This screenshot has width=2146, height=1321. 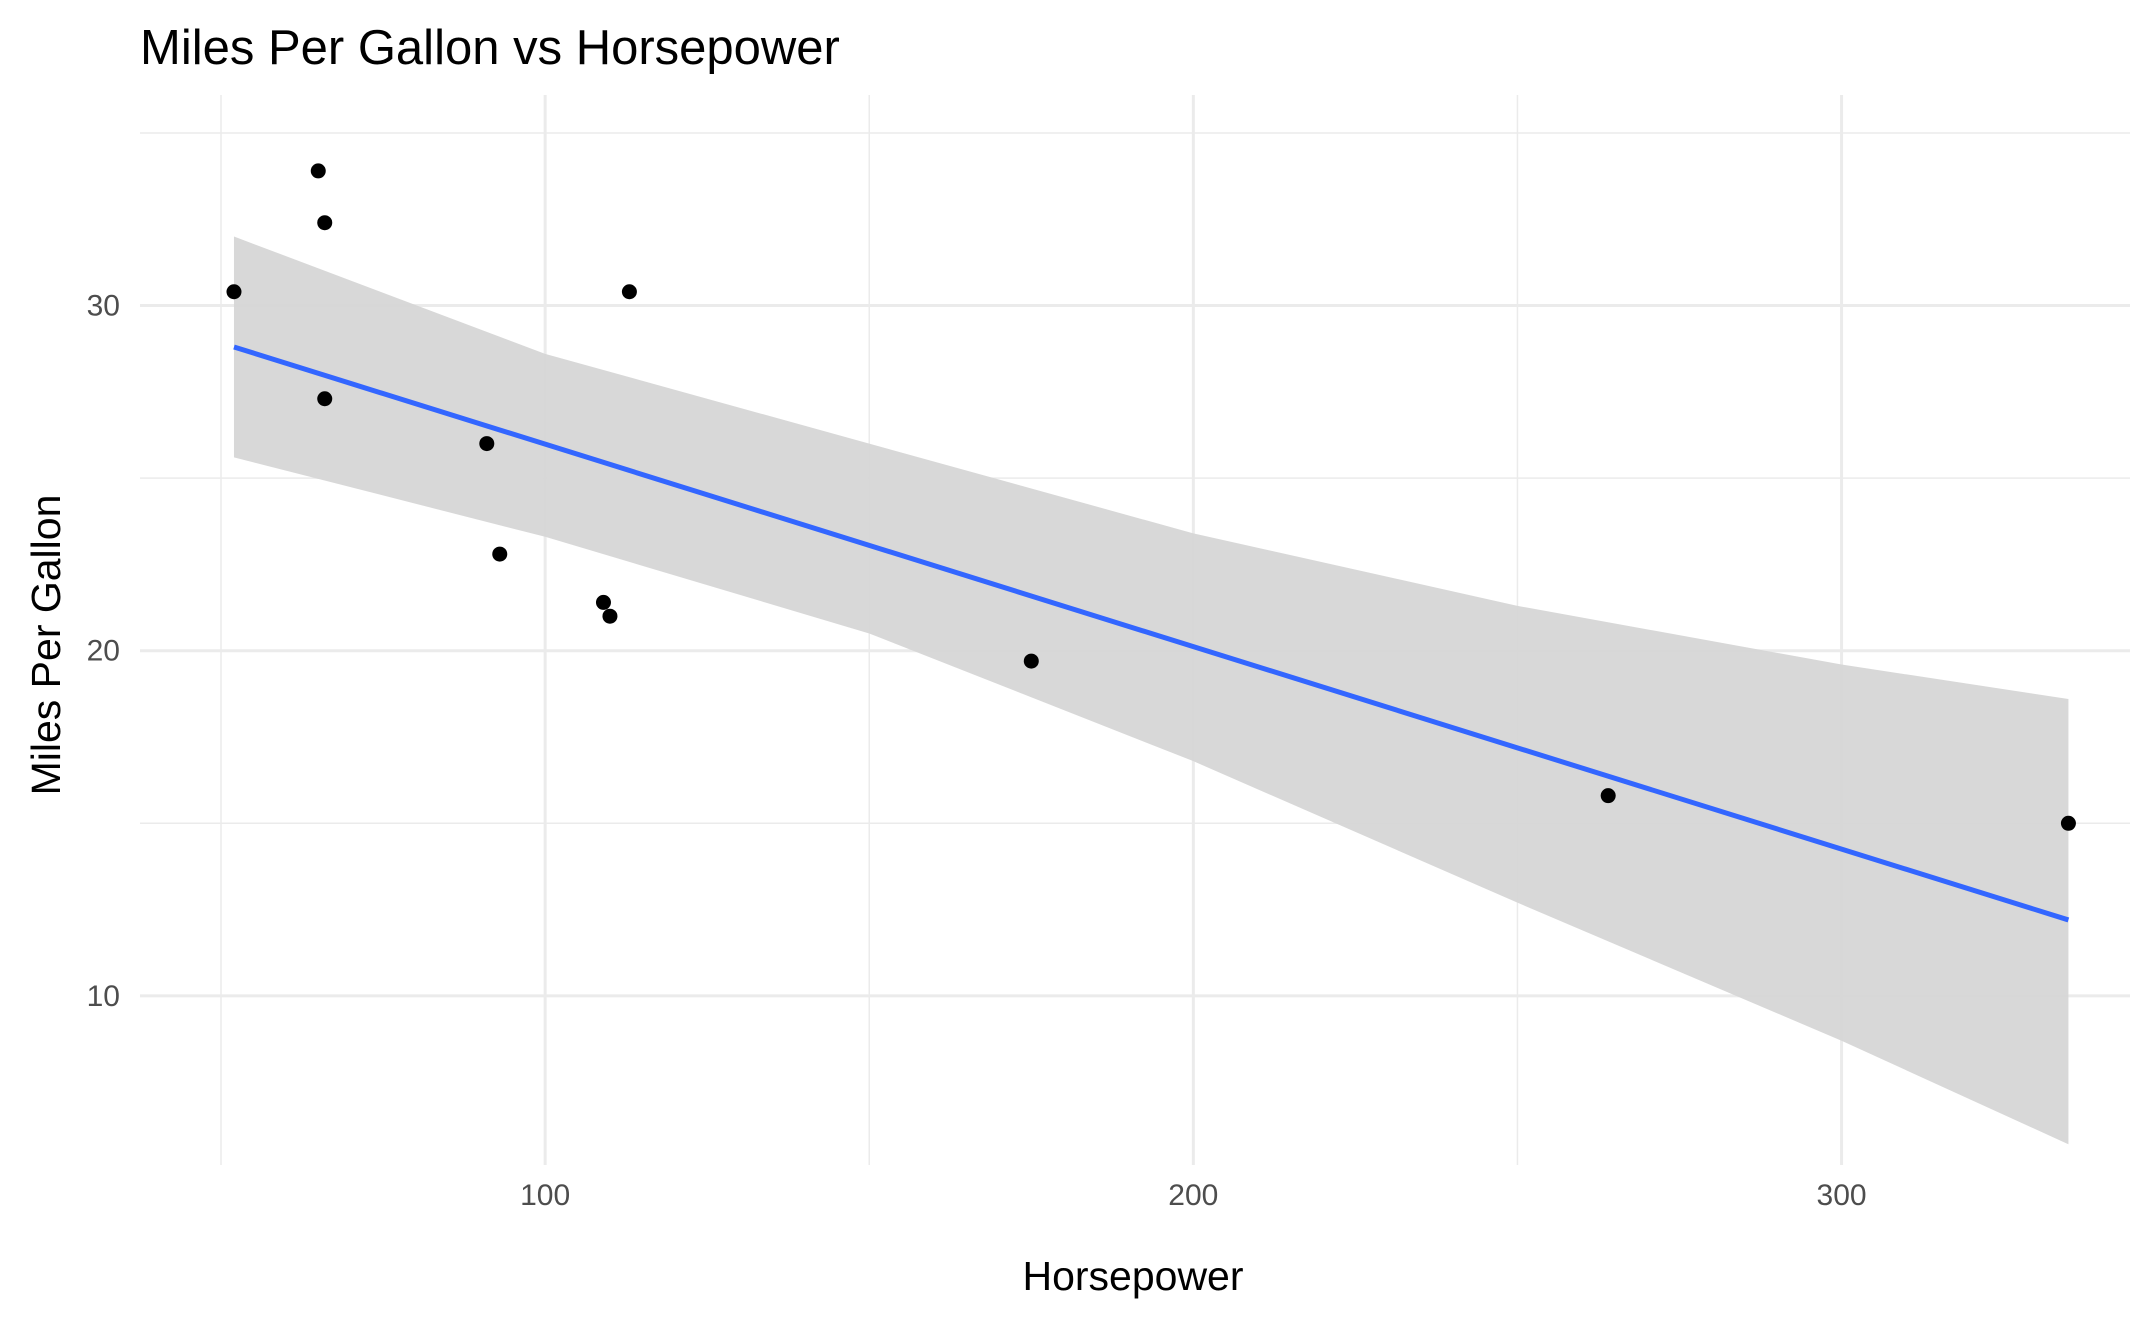 I want to click on x-tick-label: 100, so click(x=545, y=1195).